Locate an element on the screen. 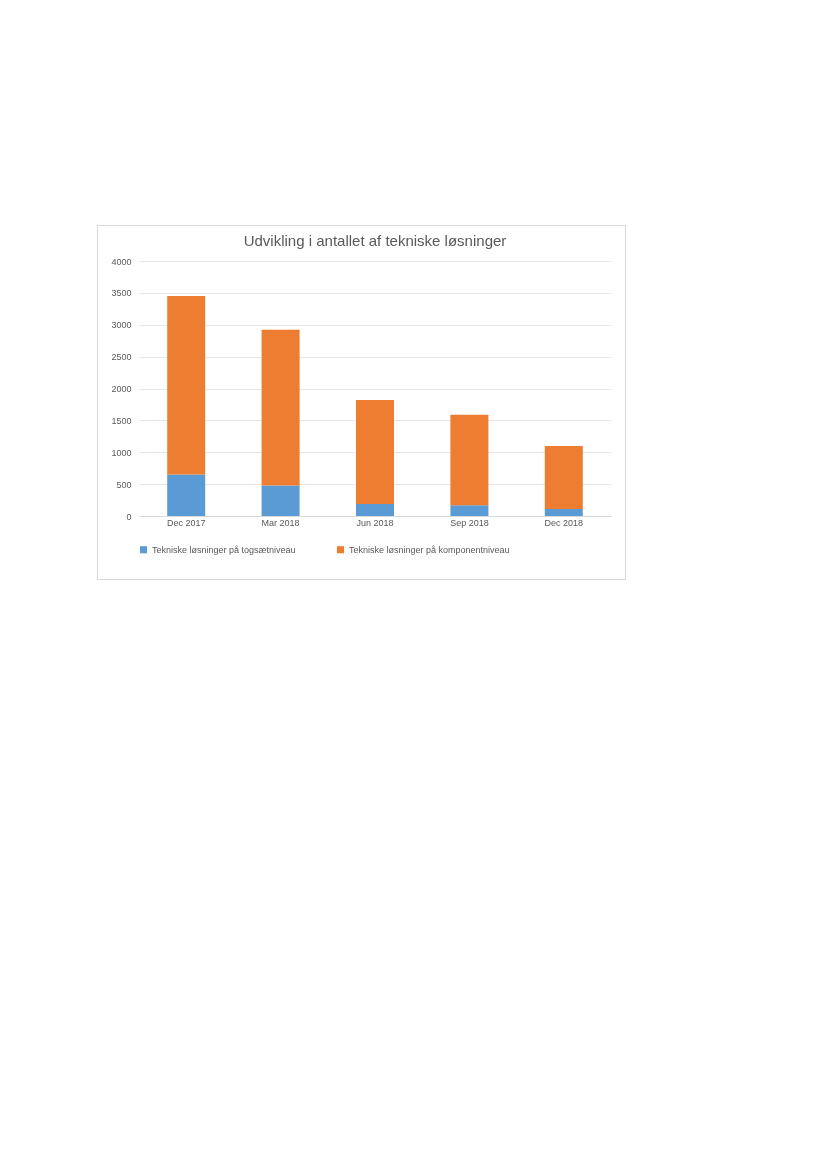 The image size is (827, 1169). y-tick-label: 1500 is located at coordinates (121, 420).